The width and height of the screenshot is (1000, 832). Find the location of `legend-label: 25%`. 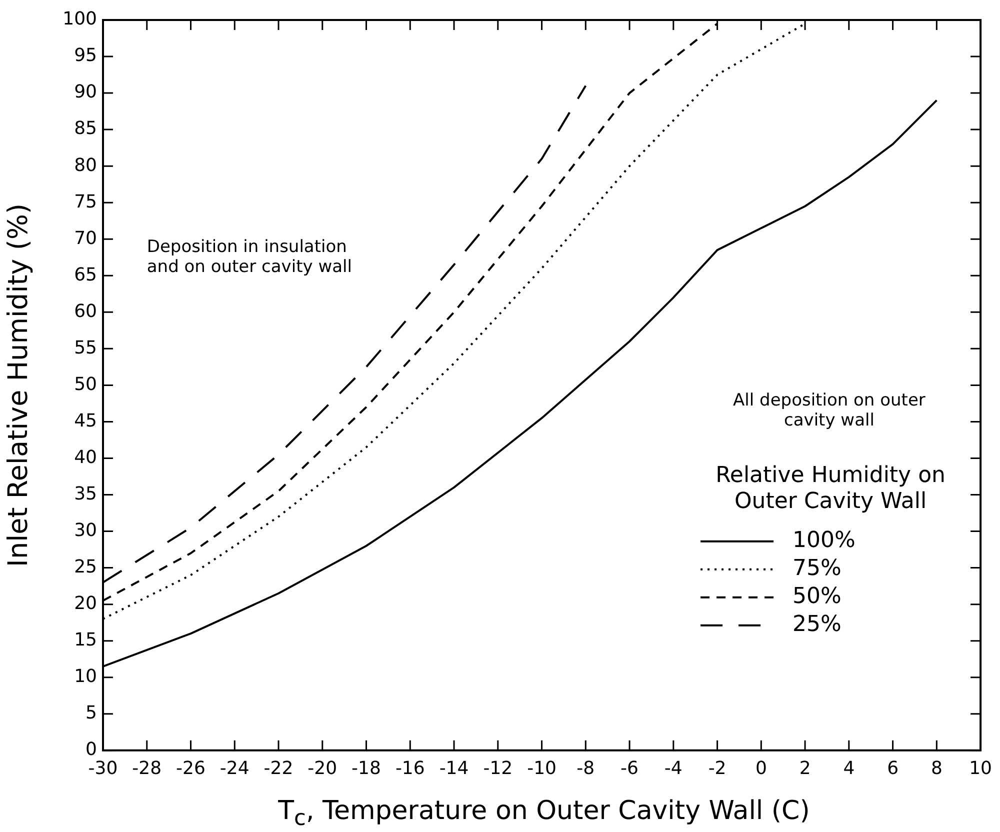

legend-label: 25% is located at coordinates (817, 625).